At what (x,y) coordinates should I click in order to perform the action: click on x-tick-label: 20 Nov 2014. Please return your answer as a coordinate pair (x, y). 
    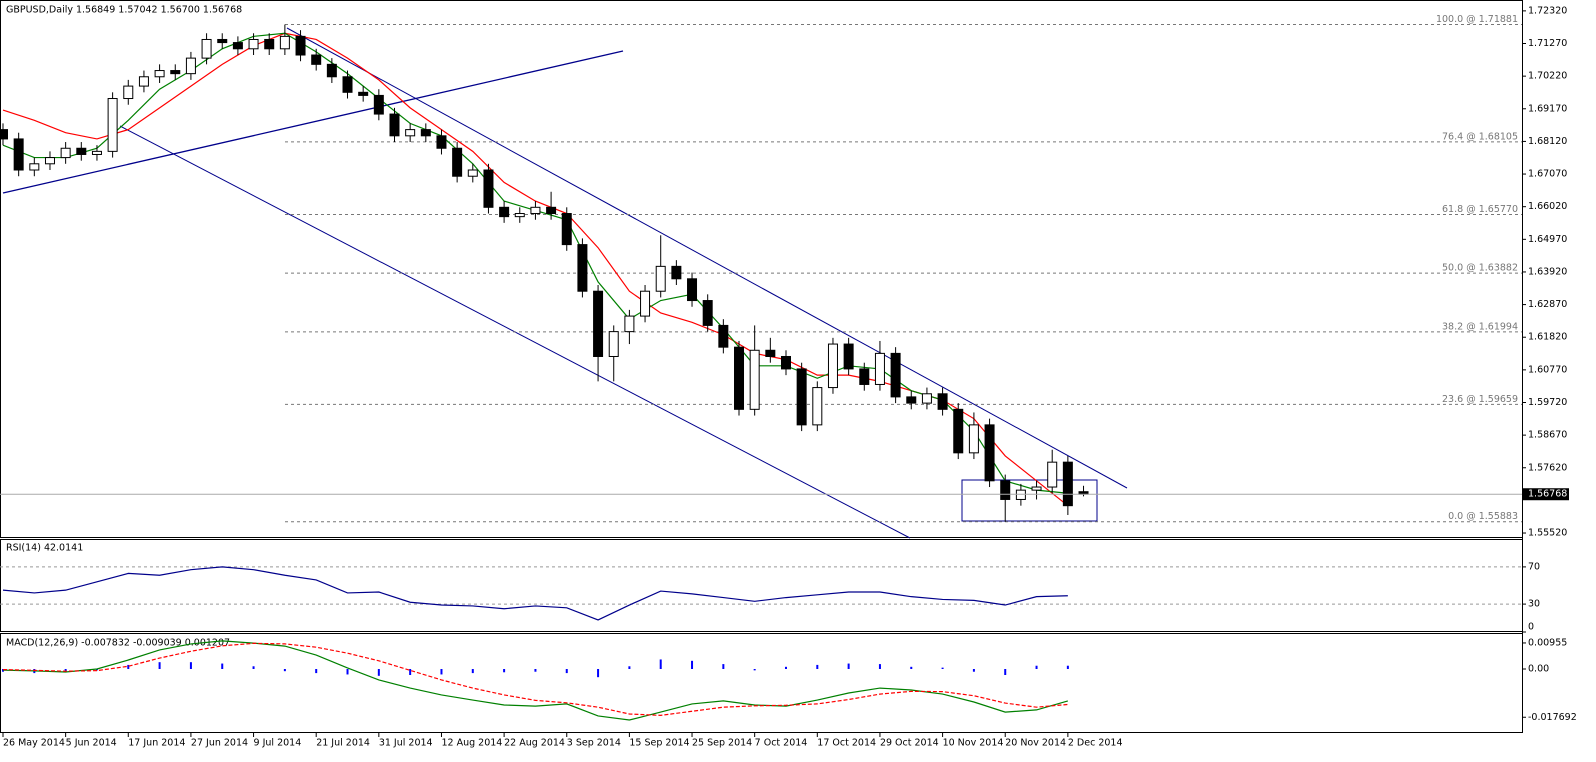
    Looking at the image, I should click on (1035, 743).